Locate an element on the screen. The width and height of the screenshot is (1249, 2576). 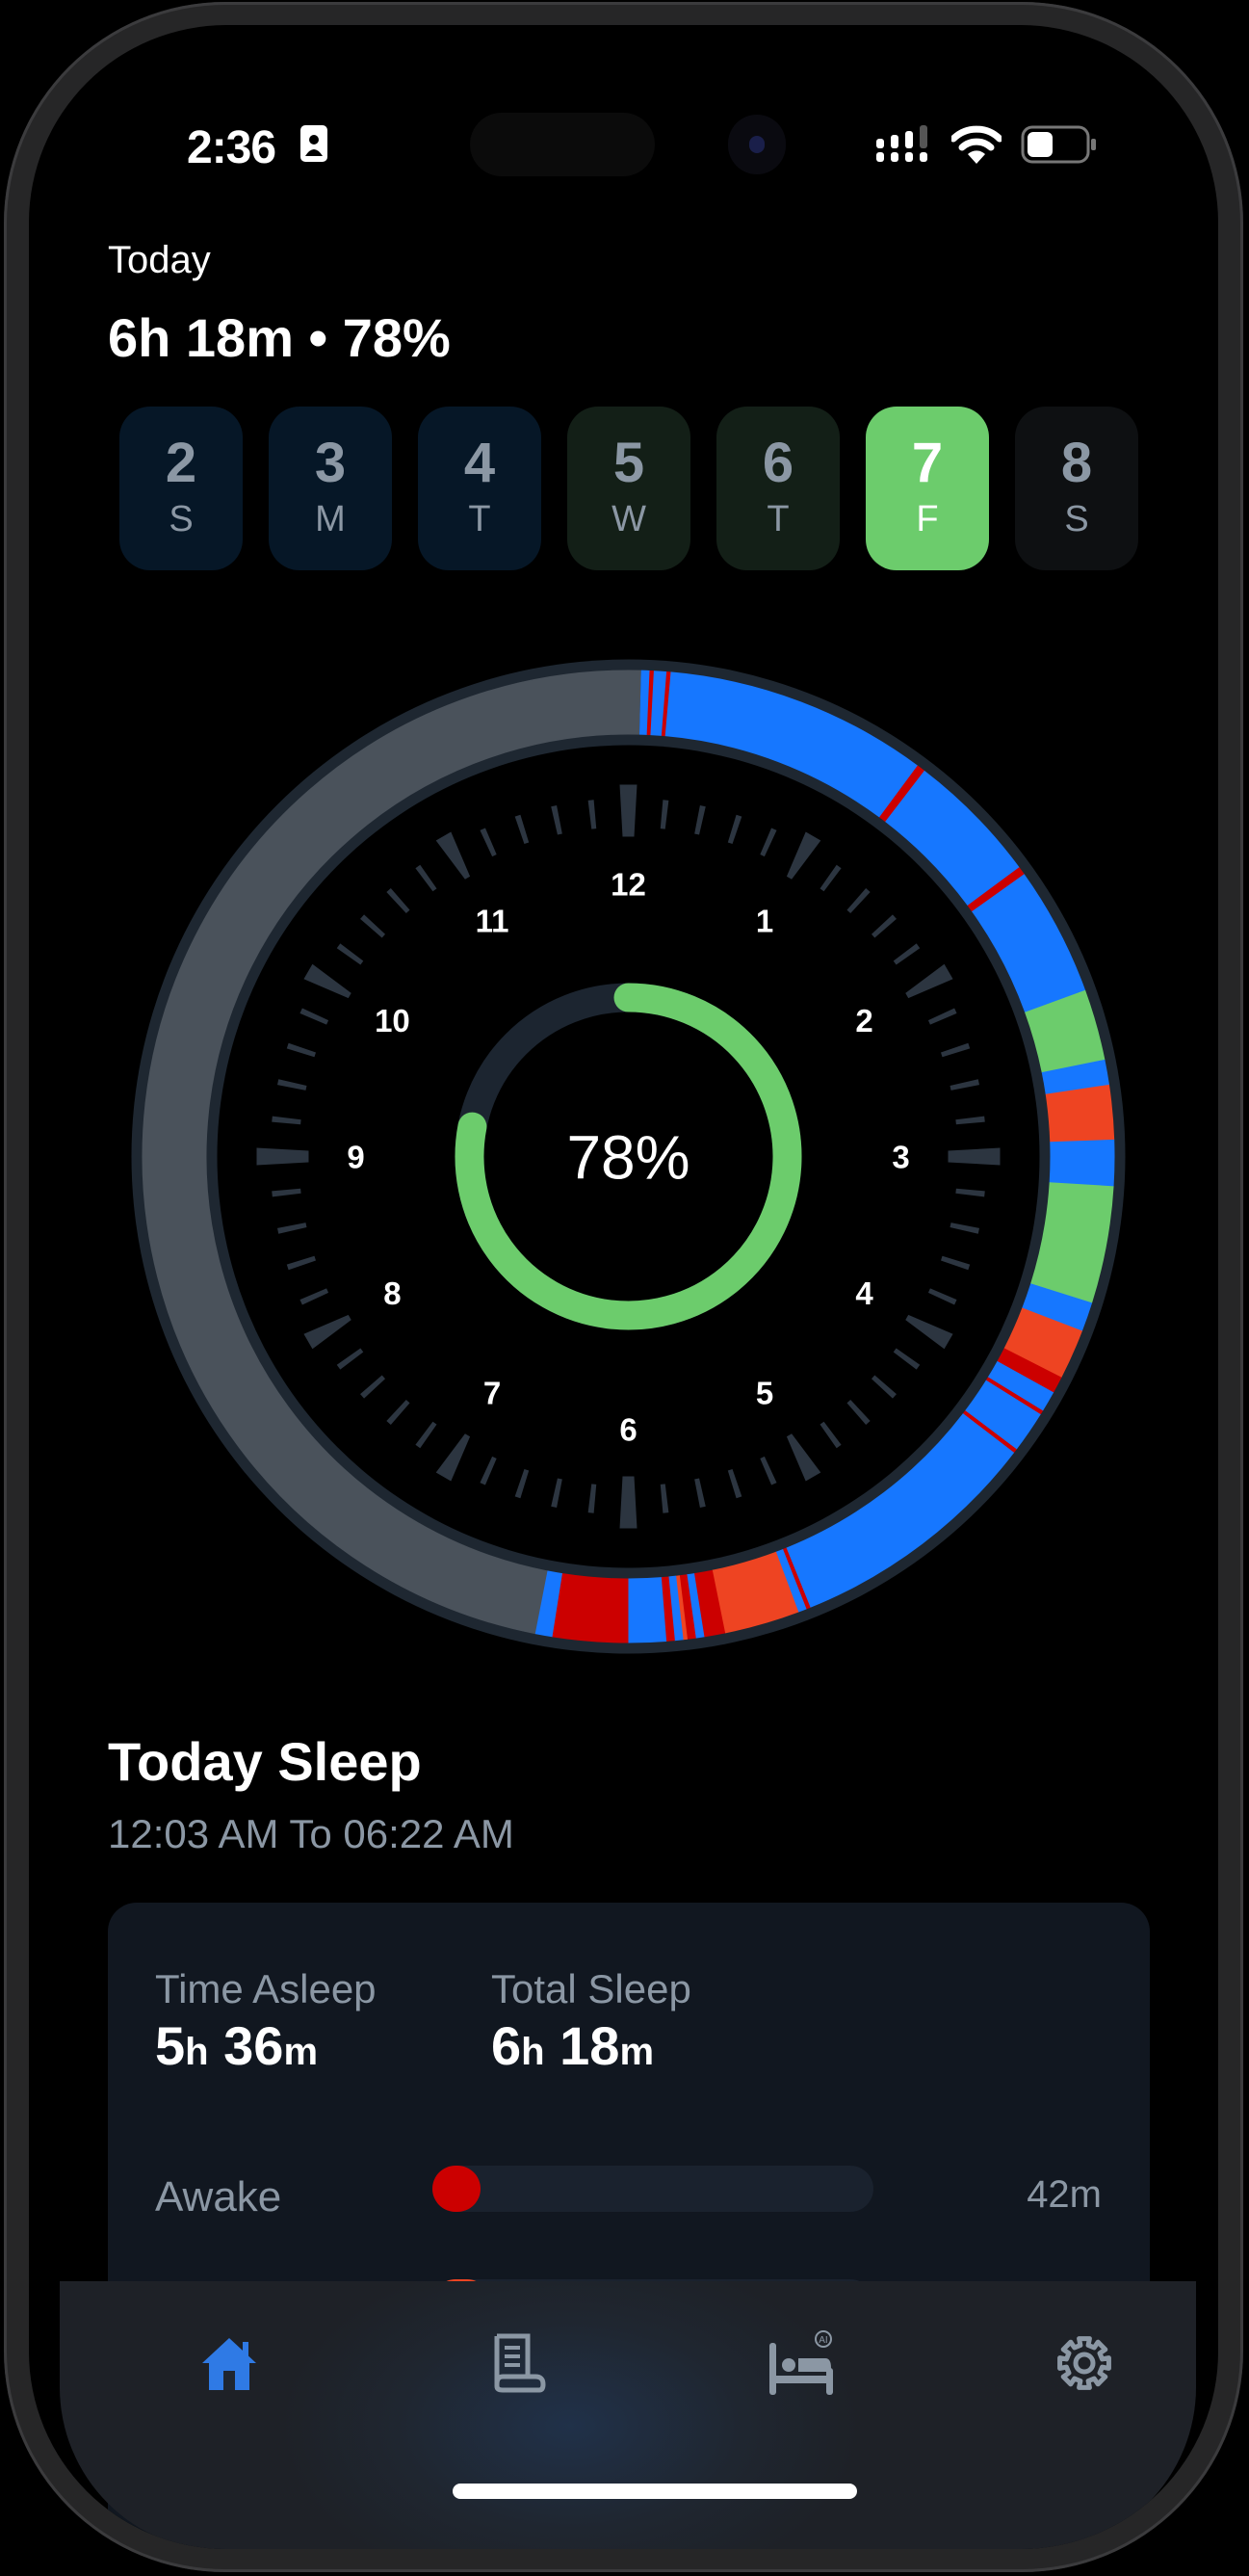
ai-sleep-bed-icon: AI is located at coordinates (801, 2362).